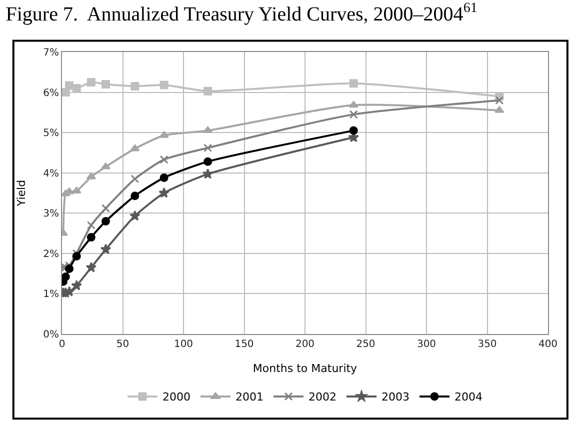 The width and height of the screenshot is (576, 430). I want to click on legend-label: 2003, so click(396, 397).